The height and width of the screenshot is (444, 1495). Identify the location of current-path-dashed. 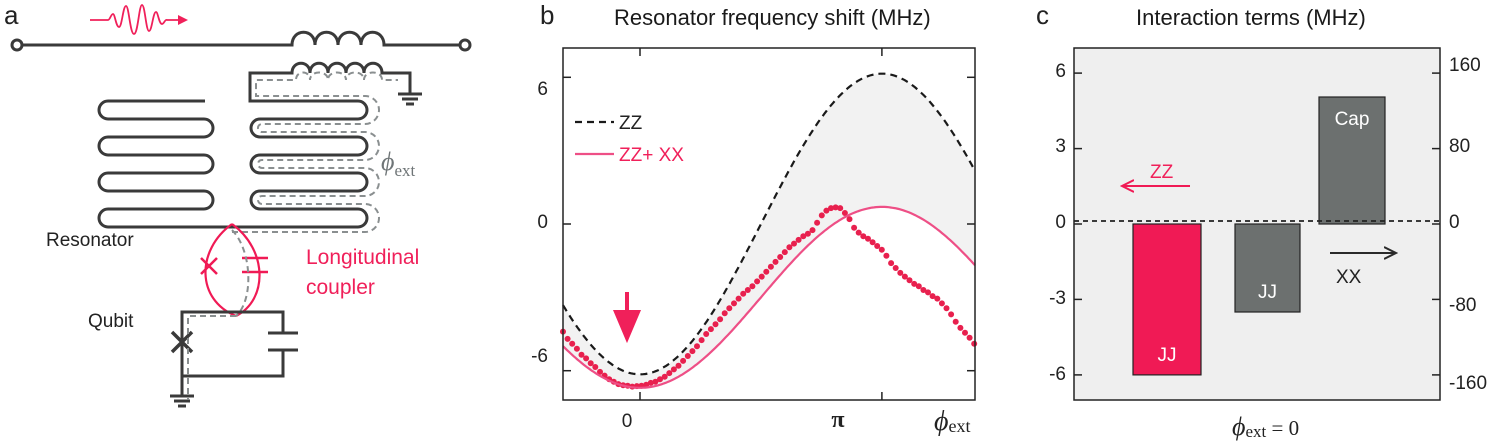
(315, 152).